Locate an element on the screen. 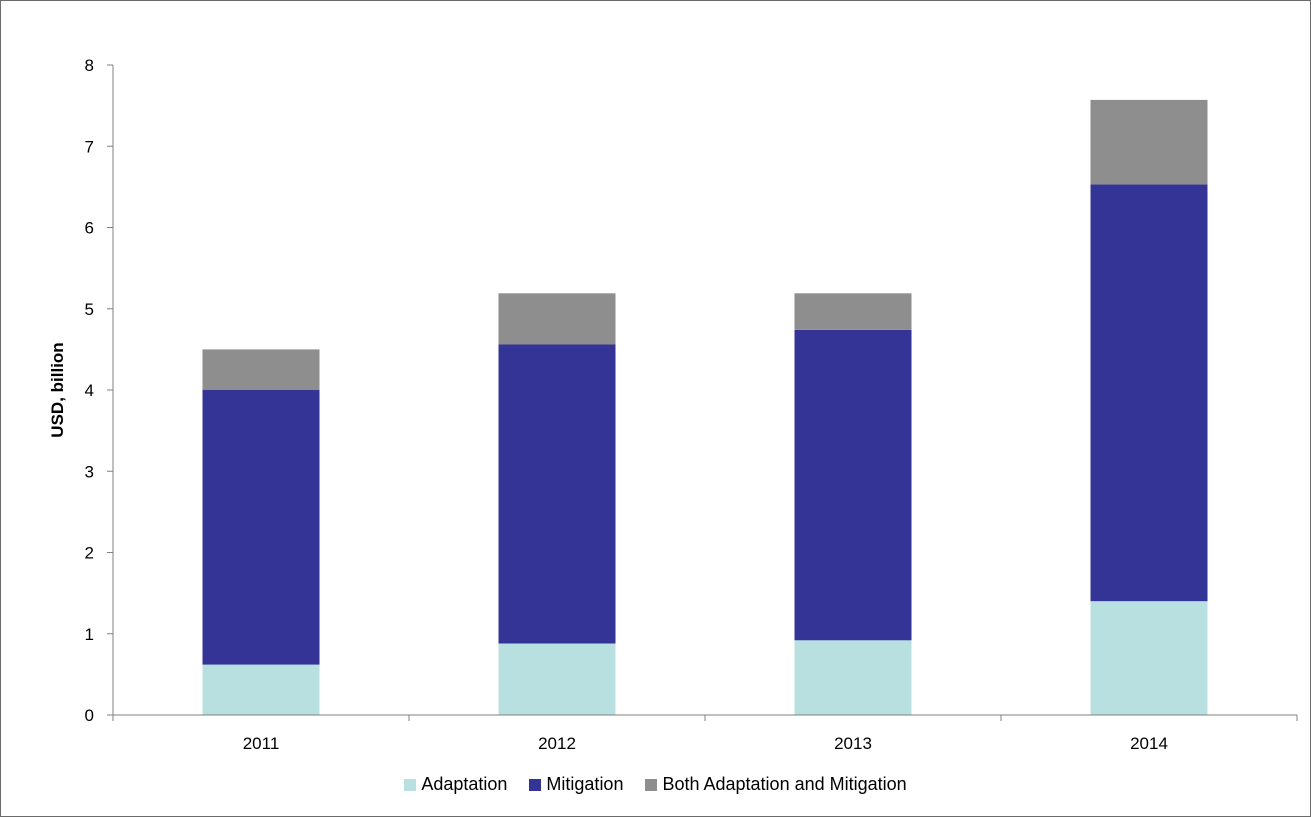 The height and width of the screenshot is (817, 1311). y-axis-title: USD, billion is located at coordinates (57, 389).